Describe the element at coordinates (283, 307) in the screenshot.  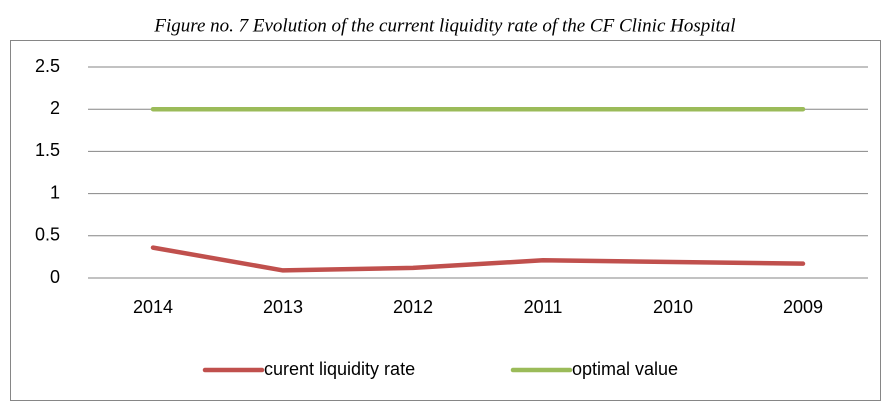
I see `x-tick-label: 2013` at that location.